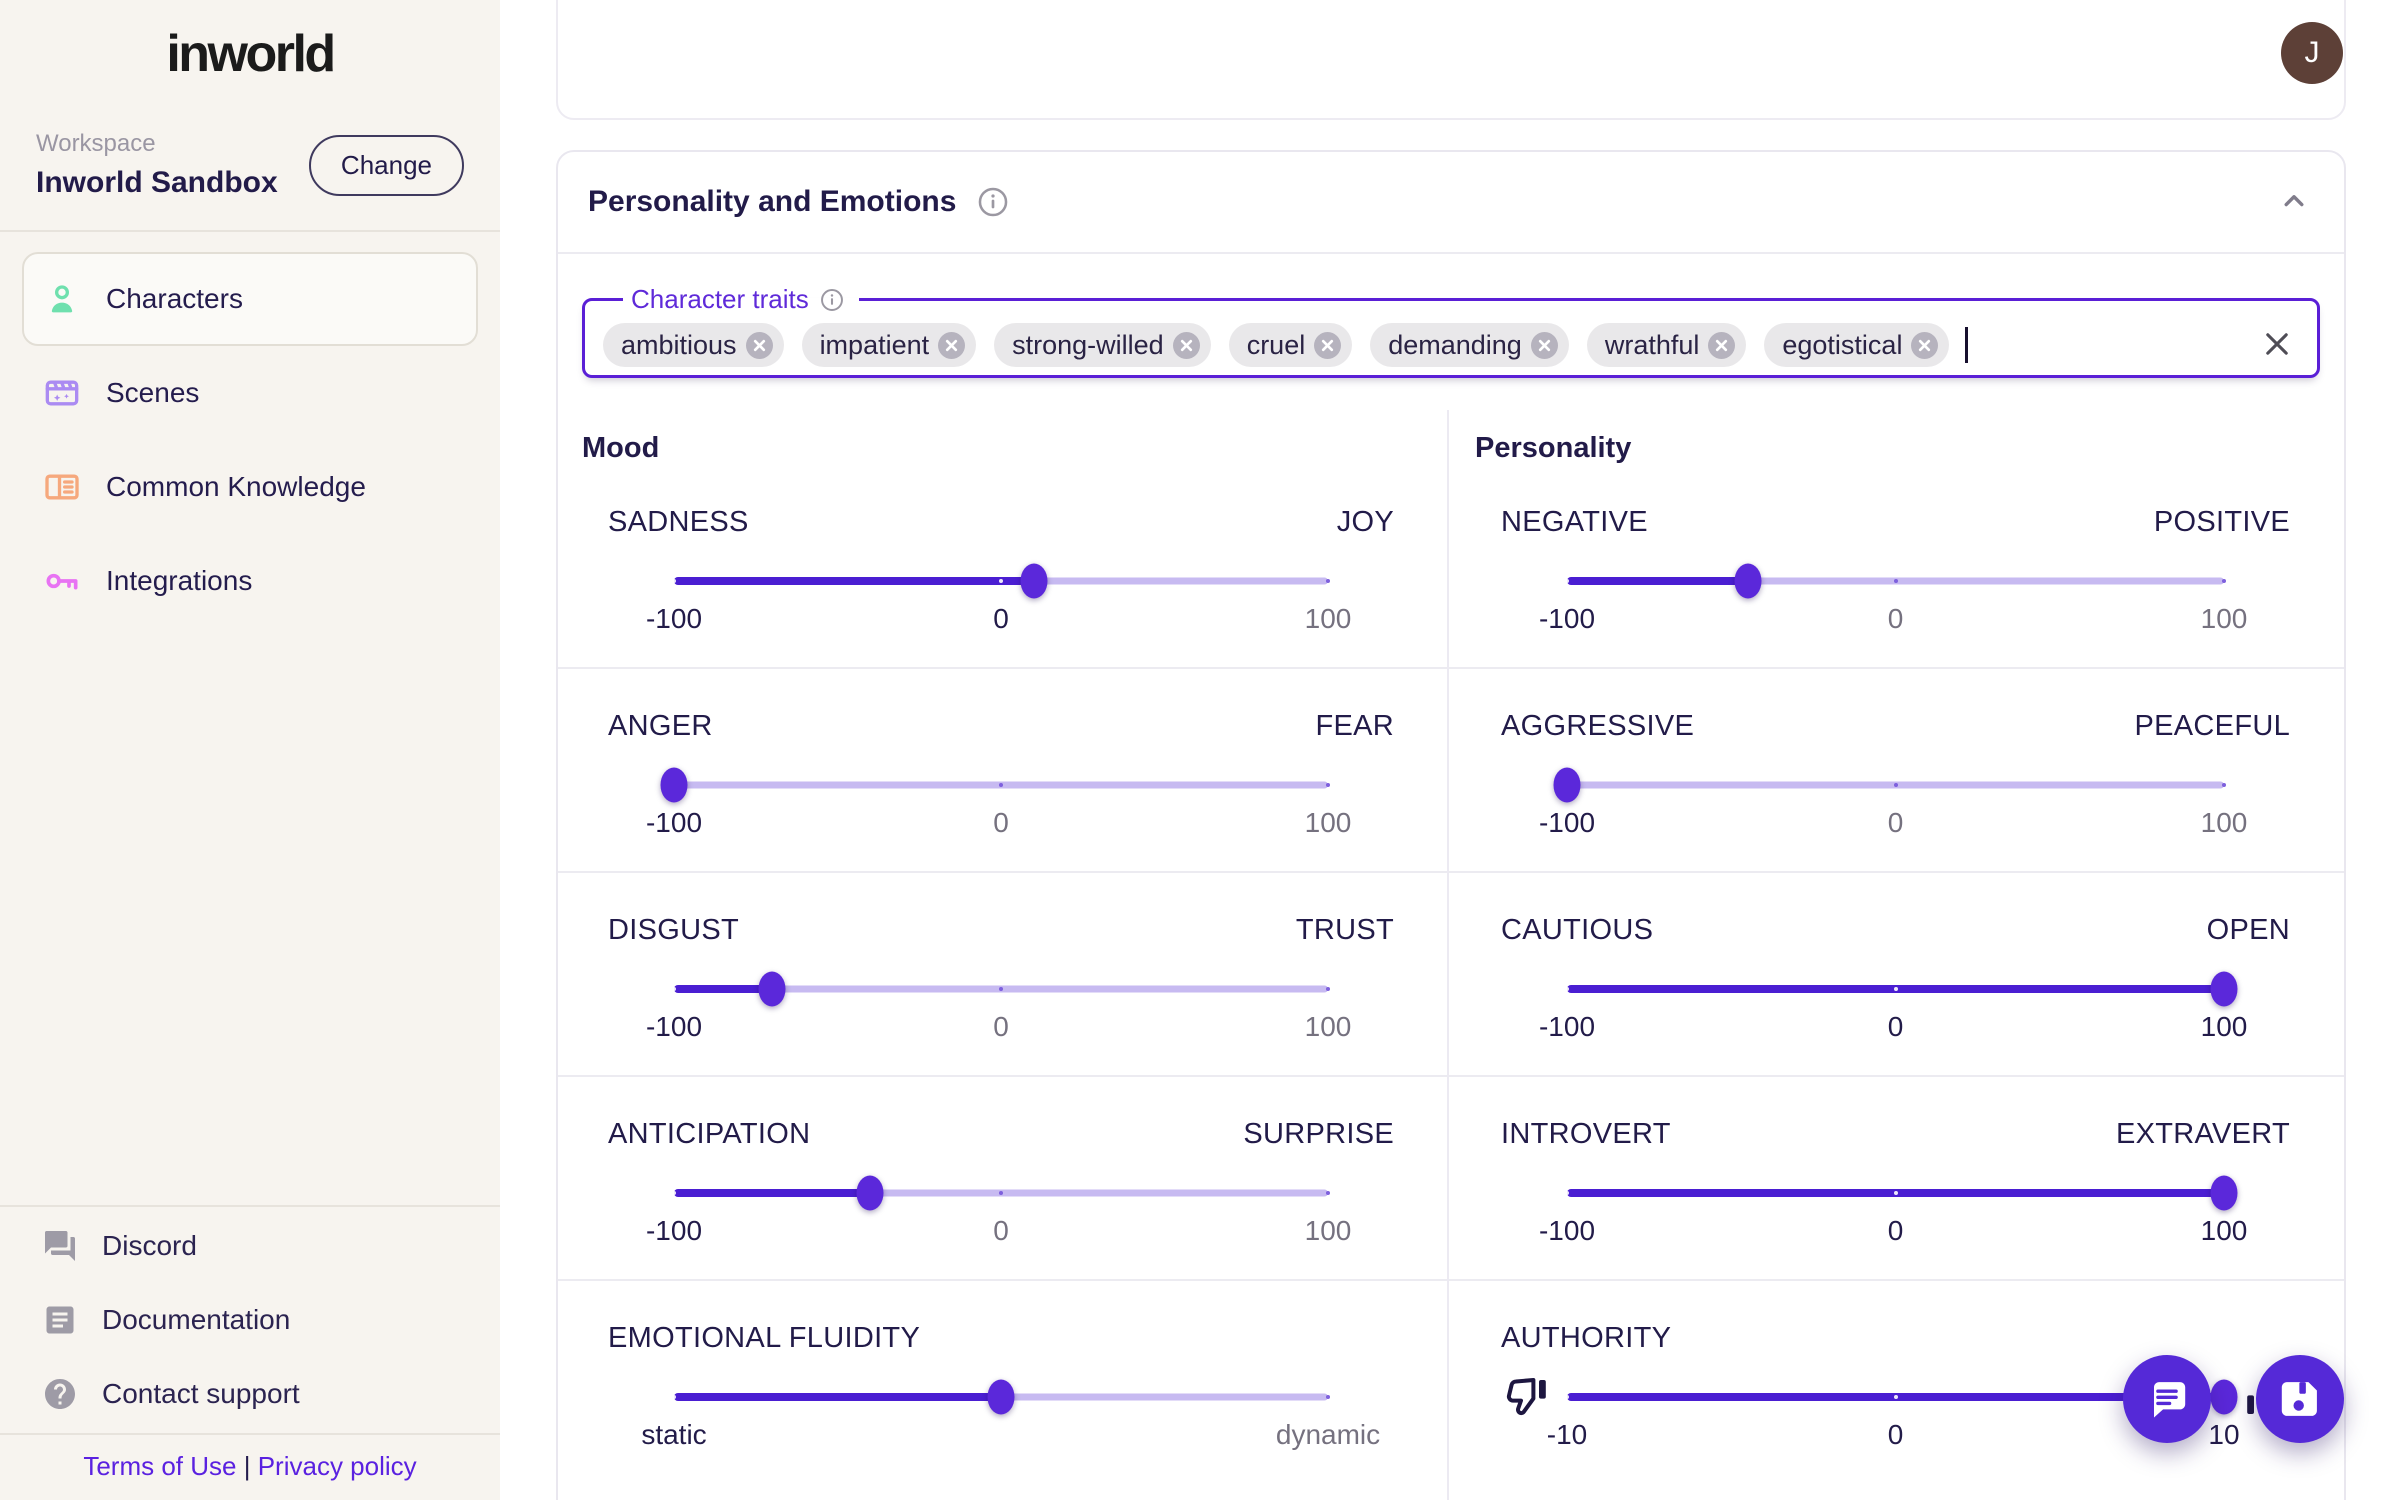  Describe the element at coordinates (1657, 581) in the screenshot. I see `slider-fill` at that location.